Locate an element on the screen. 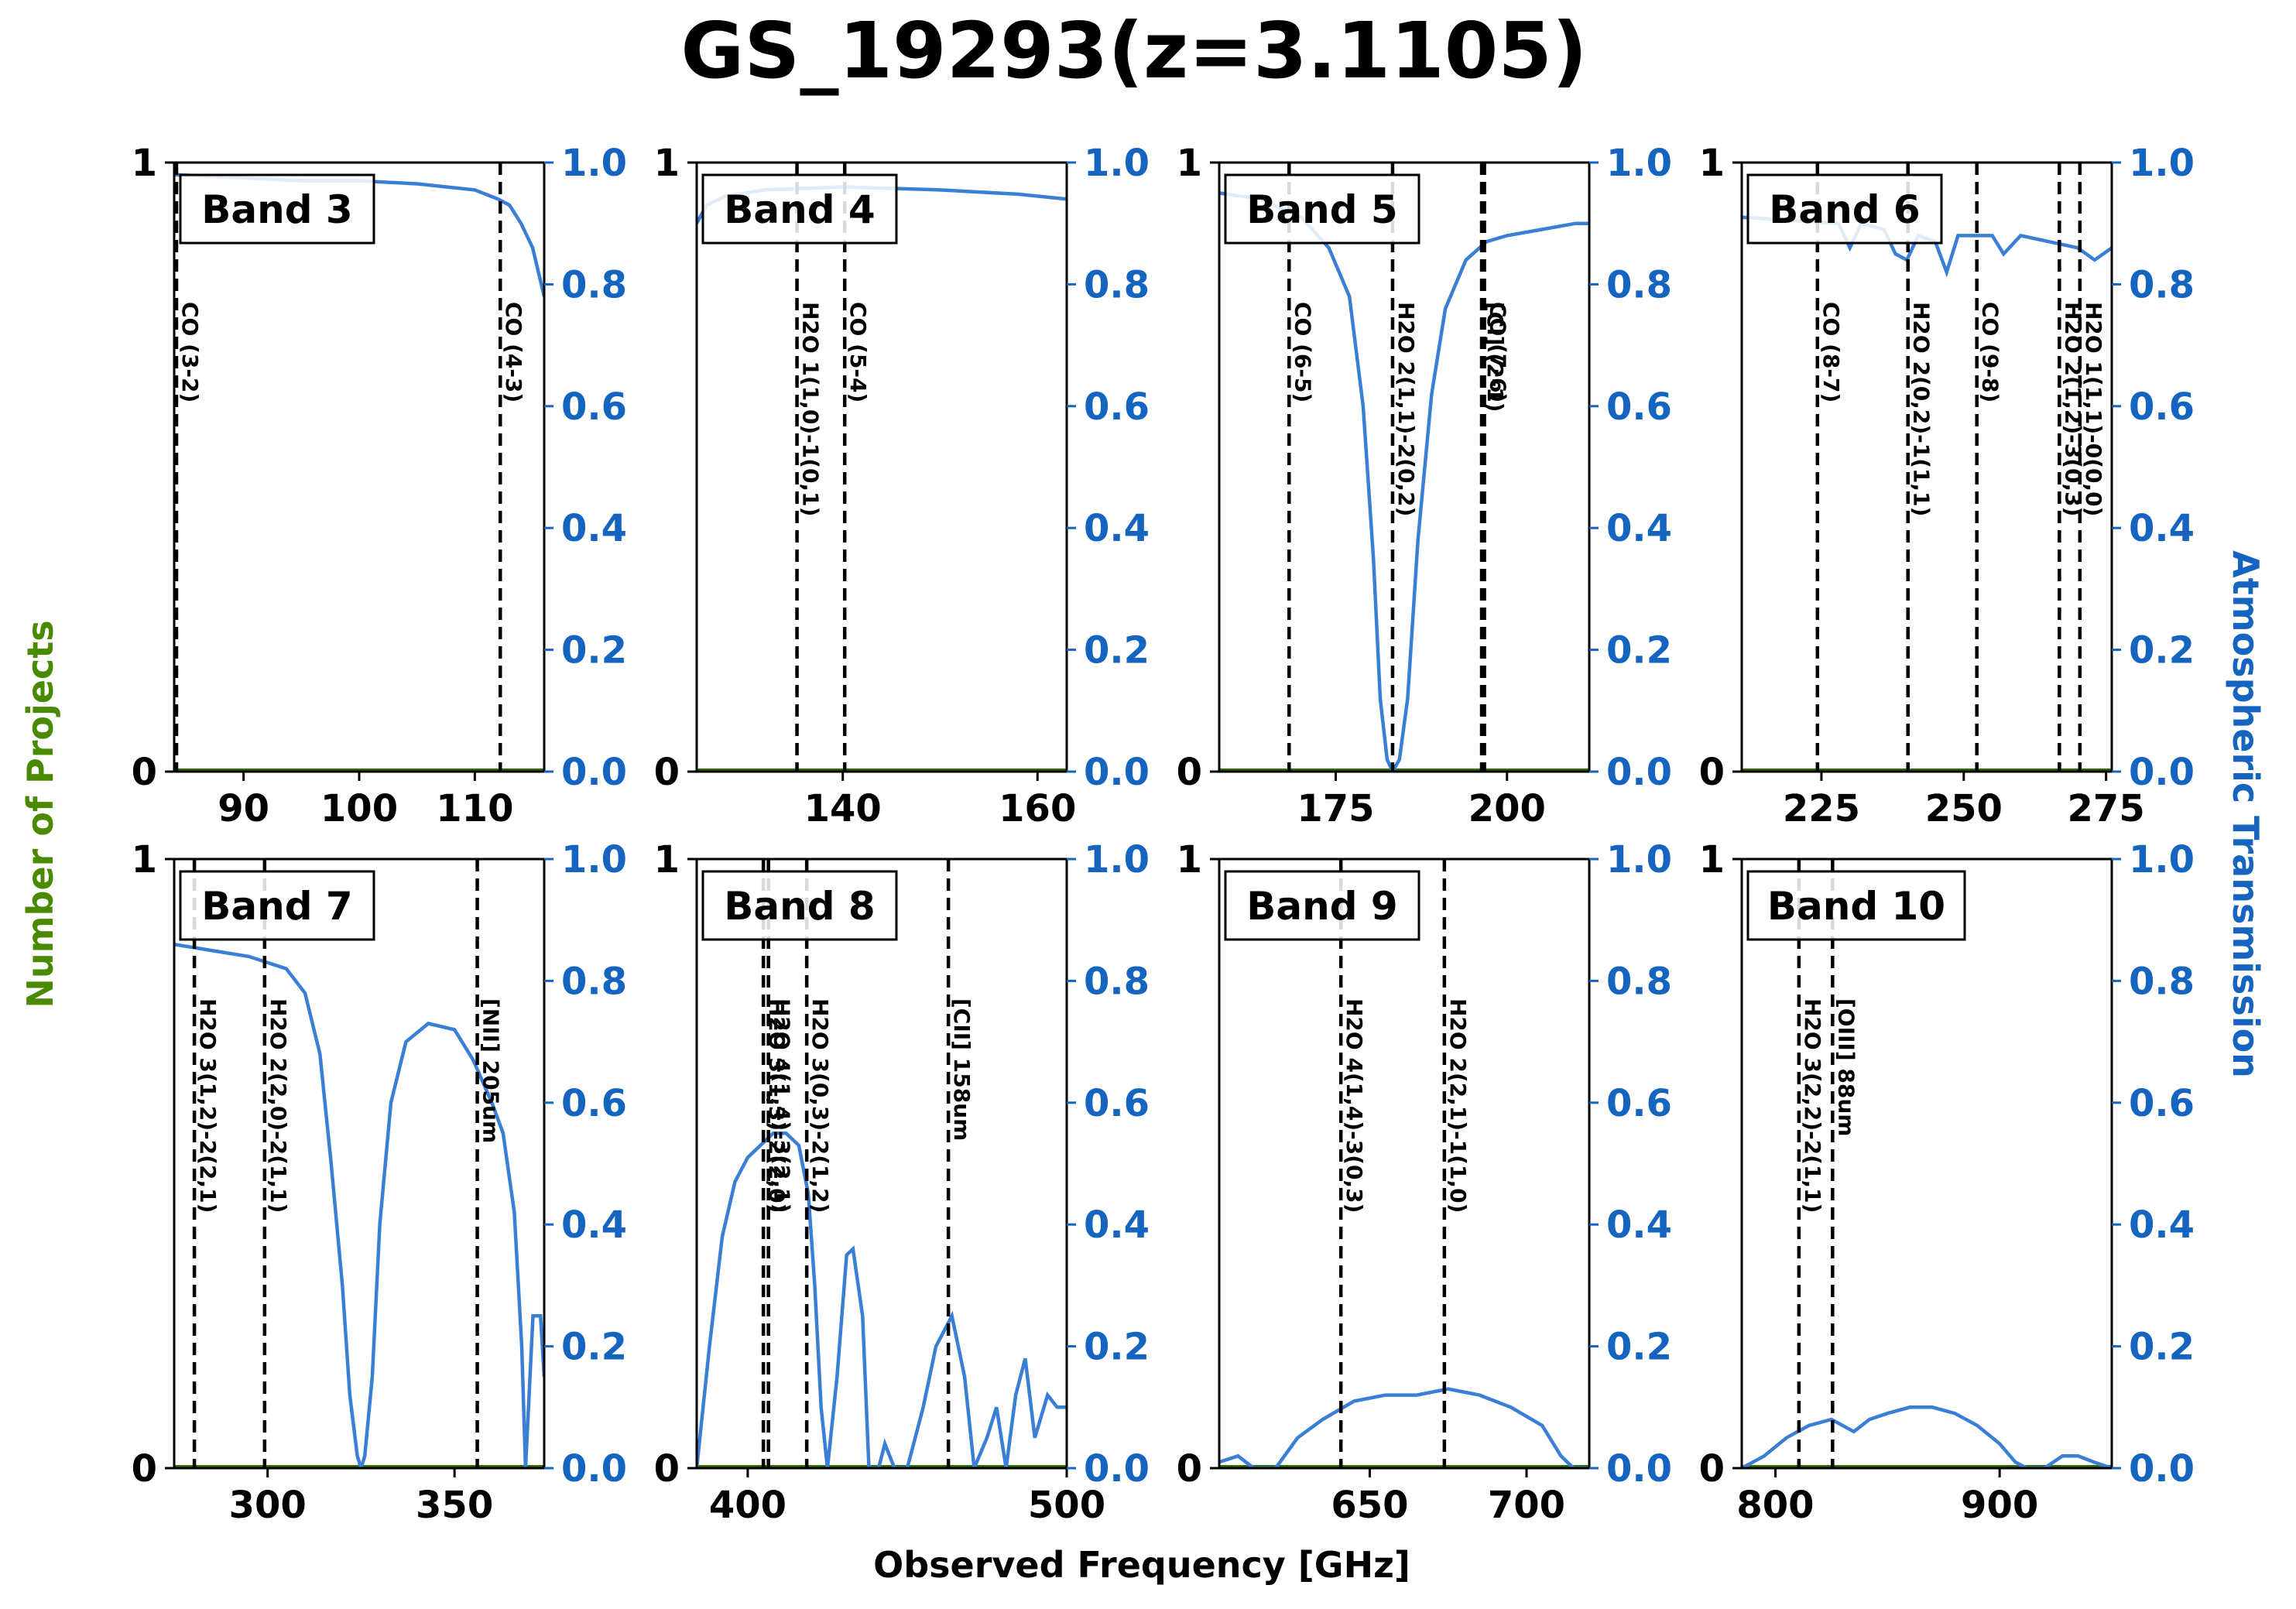 The height and width of the screenshot is (1609, 2296). emission-line-label: H2O 2(0,2)-1(1,1) is located at coordinates (1921, 409).